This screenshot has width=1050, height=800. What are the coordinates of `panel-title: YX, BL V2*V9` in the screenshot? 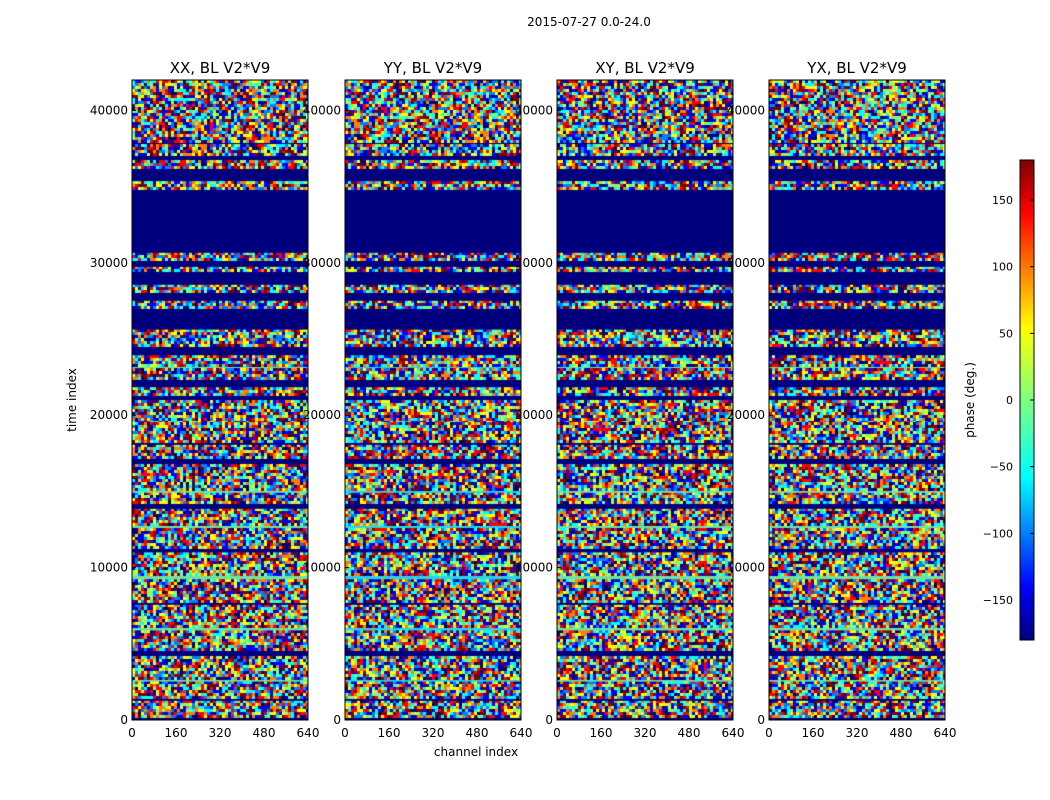 It's located at (856, 68).